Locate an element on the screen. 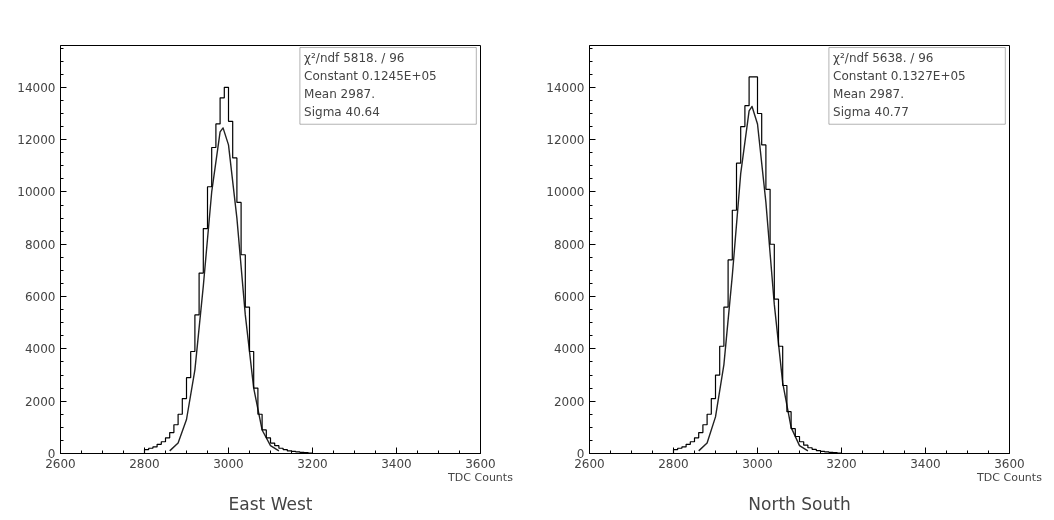  annotation: Constant 0.1245E+05 is located at coordinates (370, 76).